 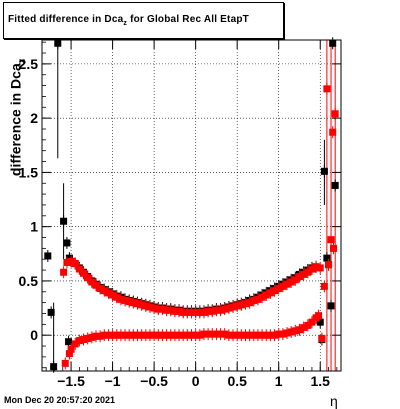 I want to click on y-axis-label-sub: z, so click(x=21, y=61).